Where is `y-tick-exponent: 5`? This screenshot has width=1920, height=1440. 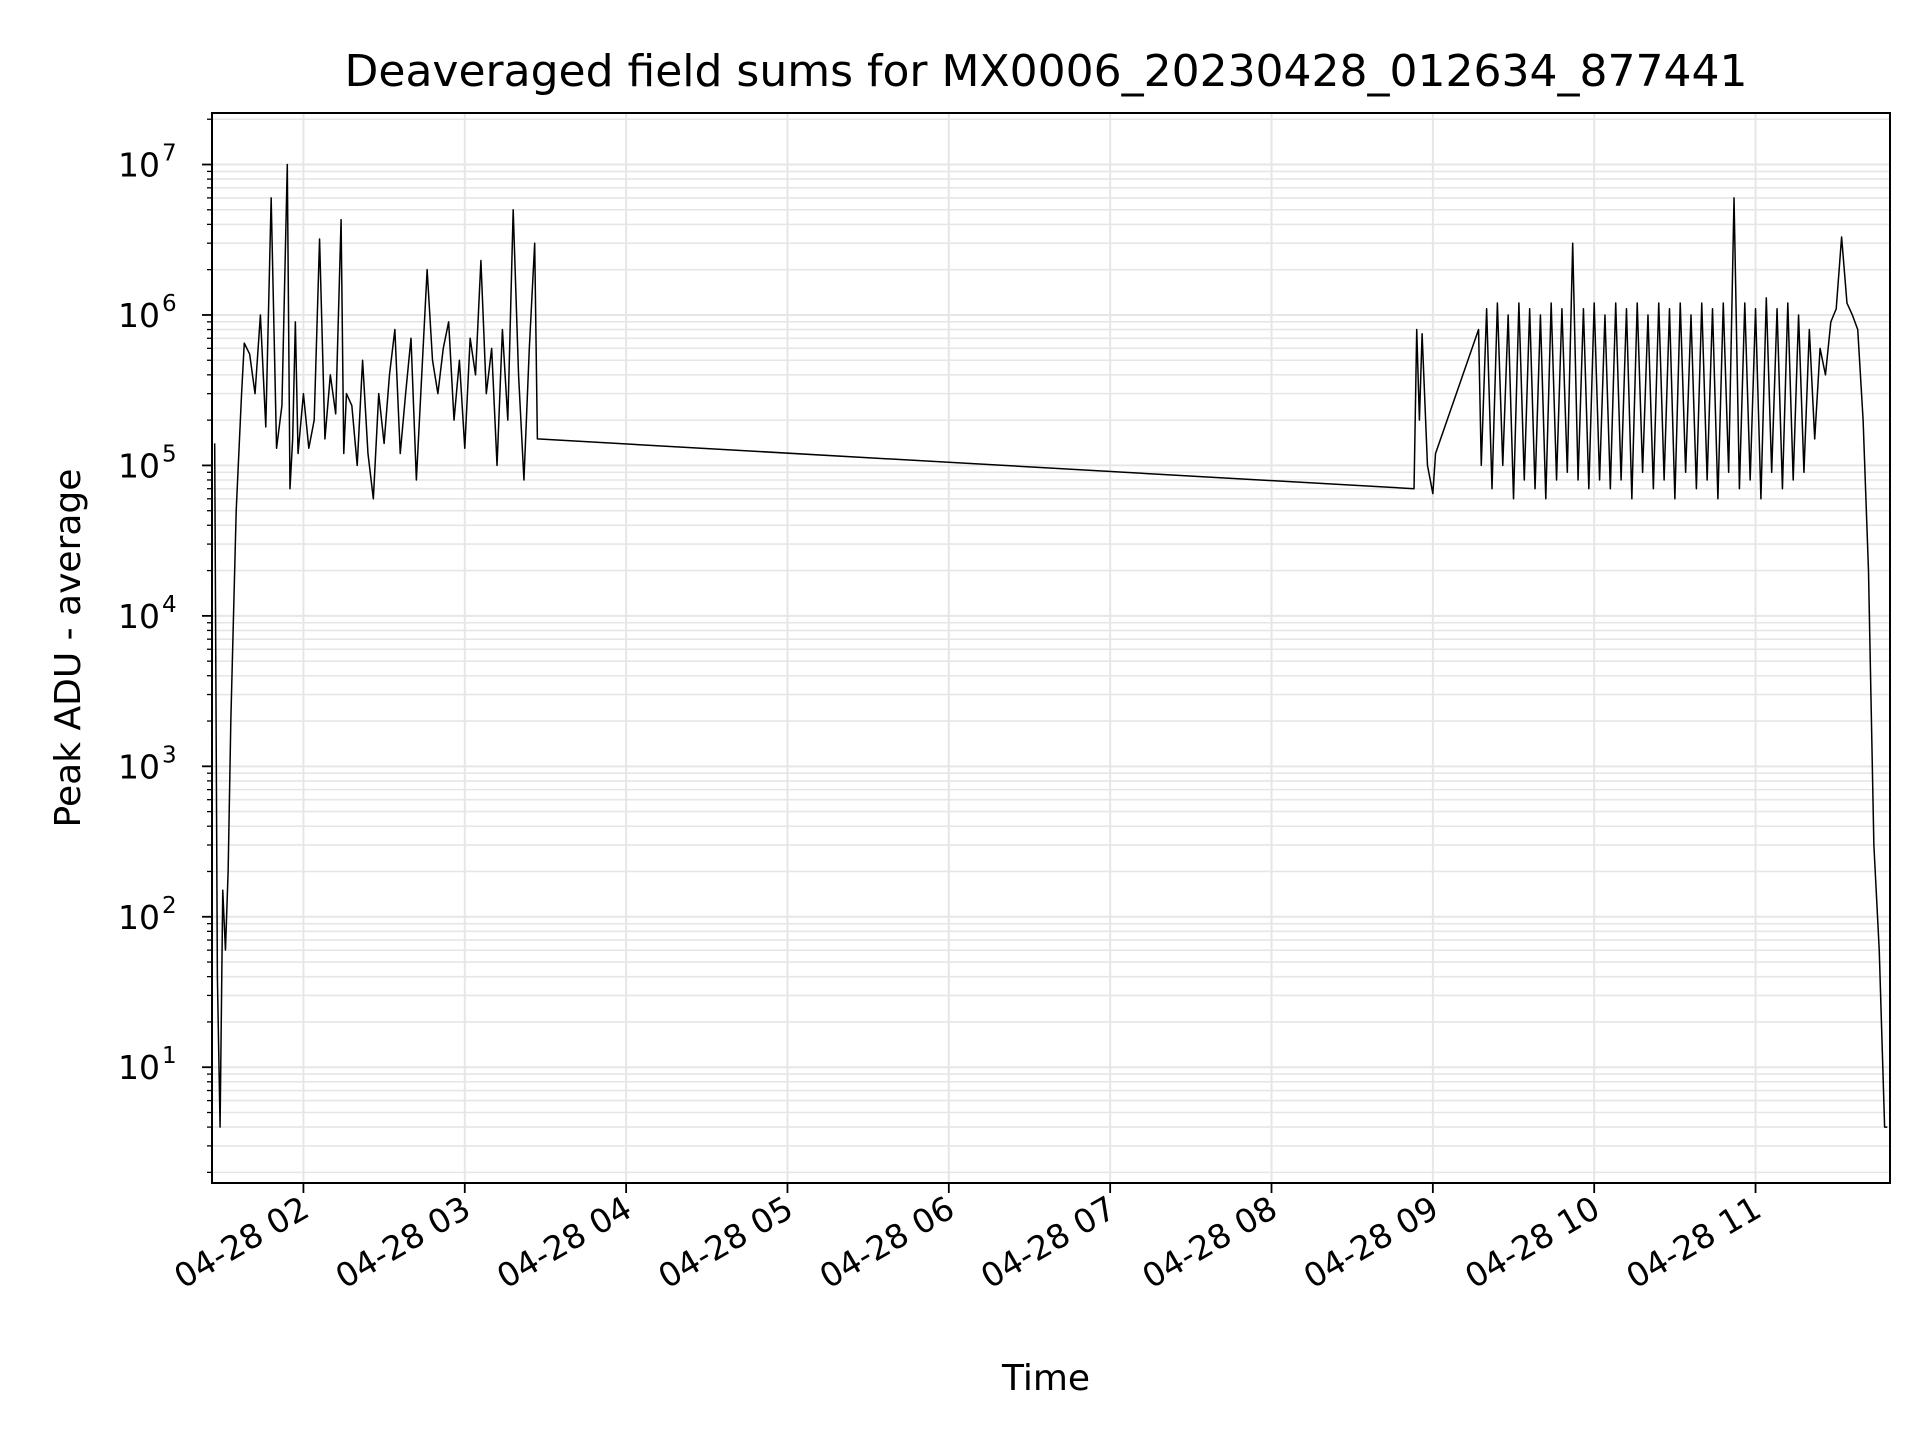 y-tick-exponent: 5 is located at coordinates (169, 454).